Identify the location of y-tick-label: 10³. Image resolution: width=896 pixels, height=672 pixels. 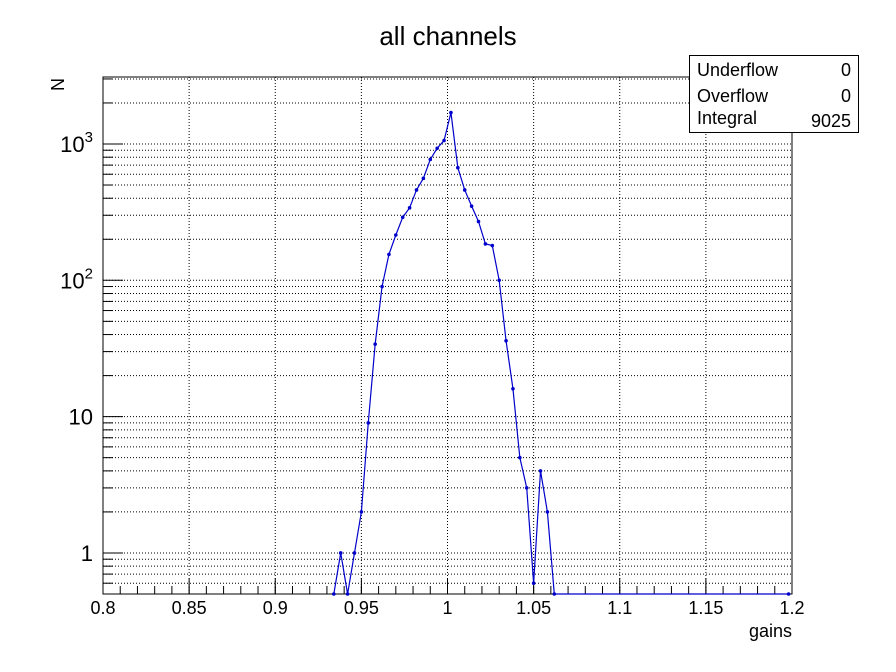
(76, 143).